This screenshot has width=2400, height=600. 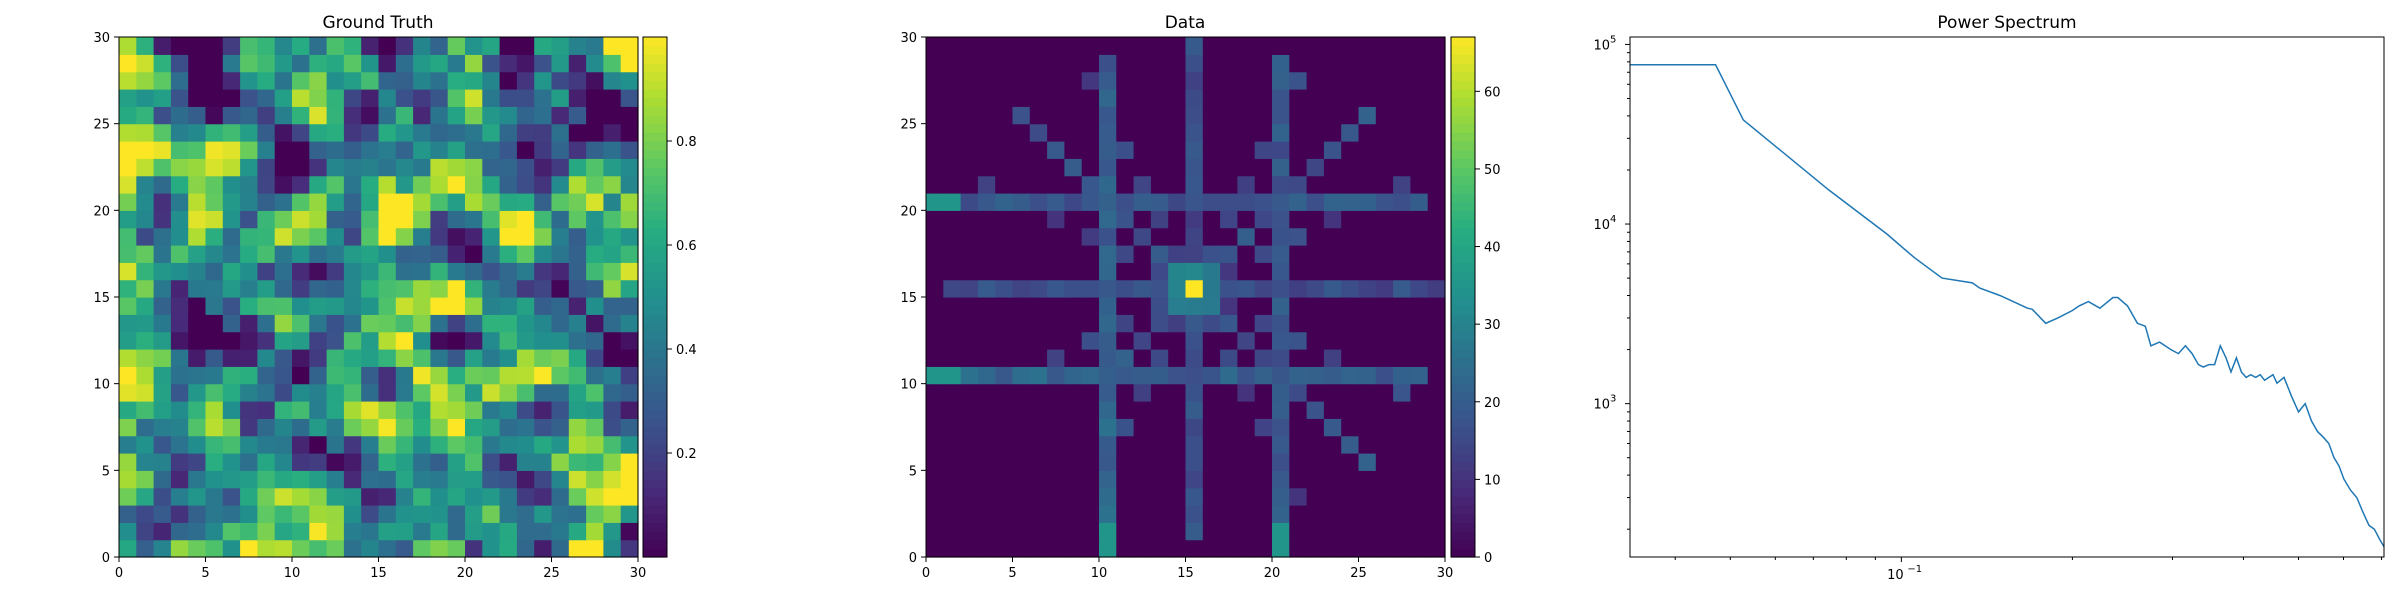 I want to click on colorbar-tick-label: 50, so click(x=1492, y=170).